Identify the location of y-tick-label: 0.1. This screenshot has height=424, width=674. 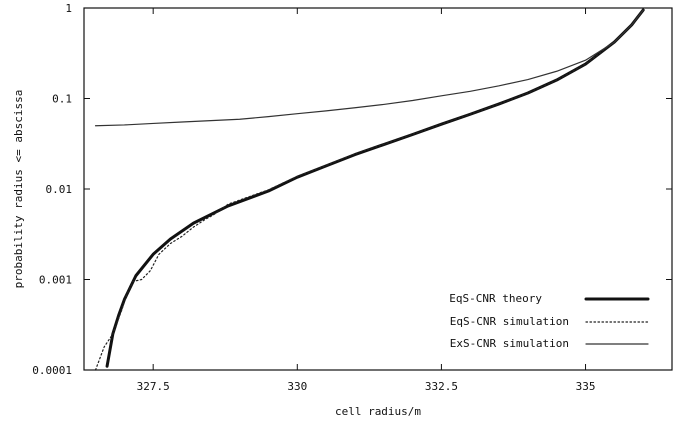
(62, 99).